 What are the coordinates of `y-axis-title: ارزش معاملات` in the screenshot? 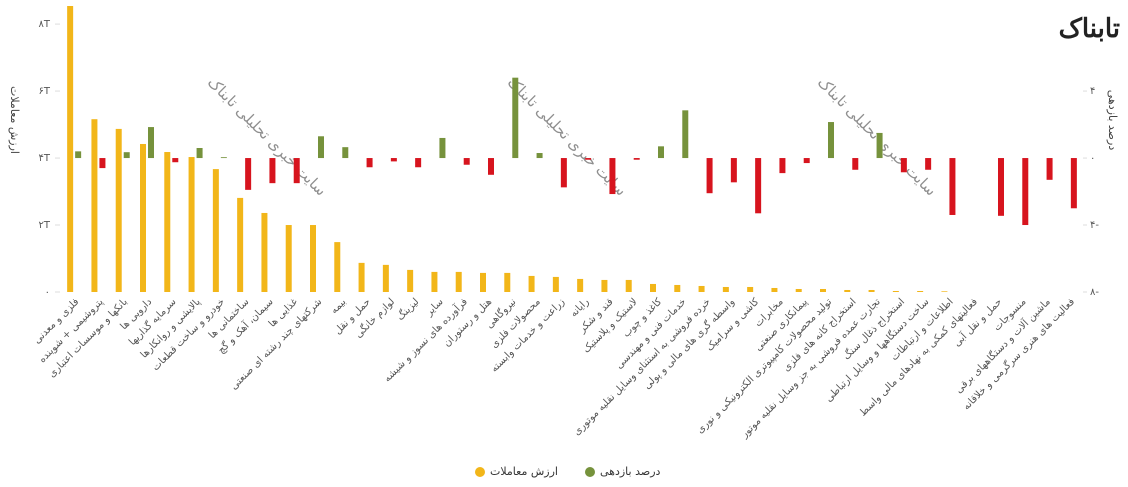 It's located at (14, 120).